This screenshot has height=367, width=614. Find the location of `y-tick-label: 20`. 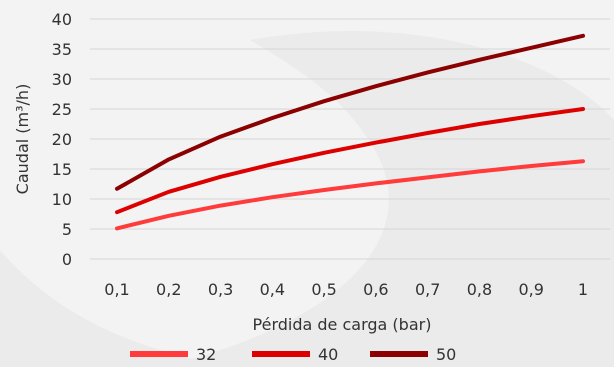

y-tick-label: 20 is located at coordinates (62, 139).